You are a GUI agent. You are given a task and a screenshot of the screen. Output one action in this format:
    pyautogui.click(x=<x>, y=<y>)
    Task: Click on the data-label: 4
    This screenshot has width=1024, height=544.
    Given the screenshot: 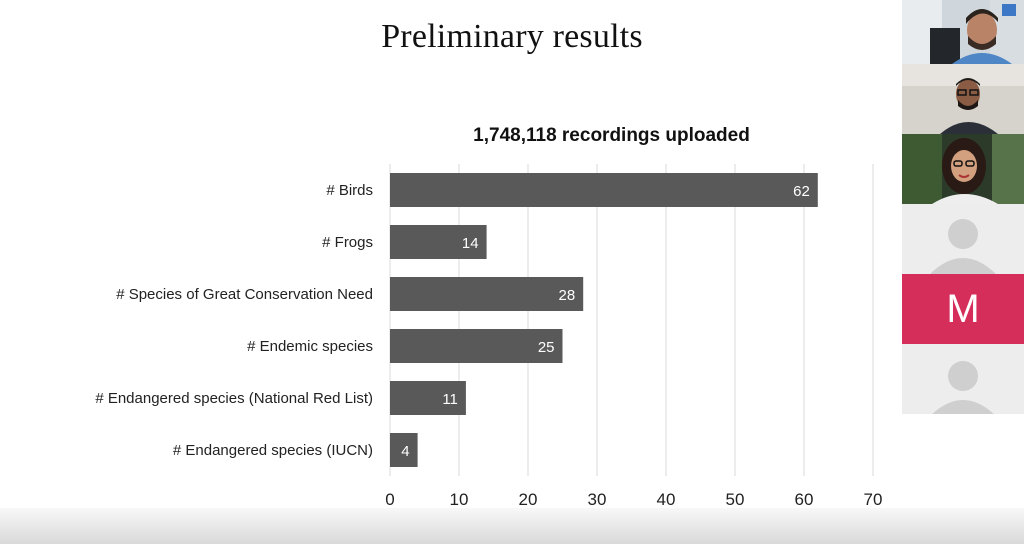 What is the action you would take?
    pyautogui.click(x=405, y=451)
    